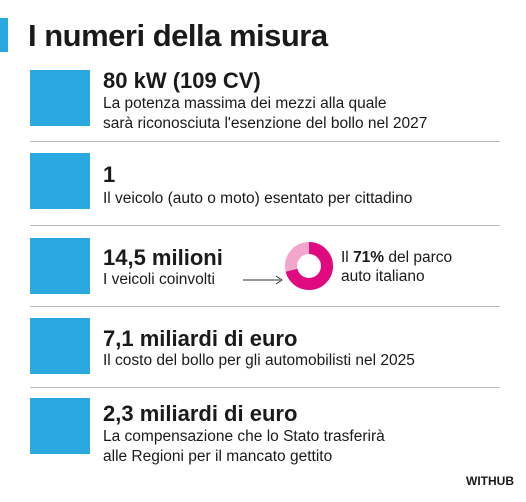 The image size is (526, 502). Describe the element at coordinates (159, 279) in the screenshot. I see `text-line: I veicoli coinvolti` at that location.